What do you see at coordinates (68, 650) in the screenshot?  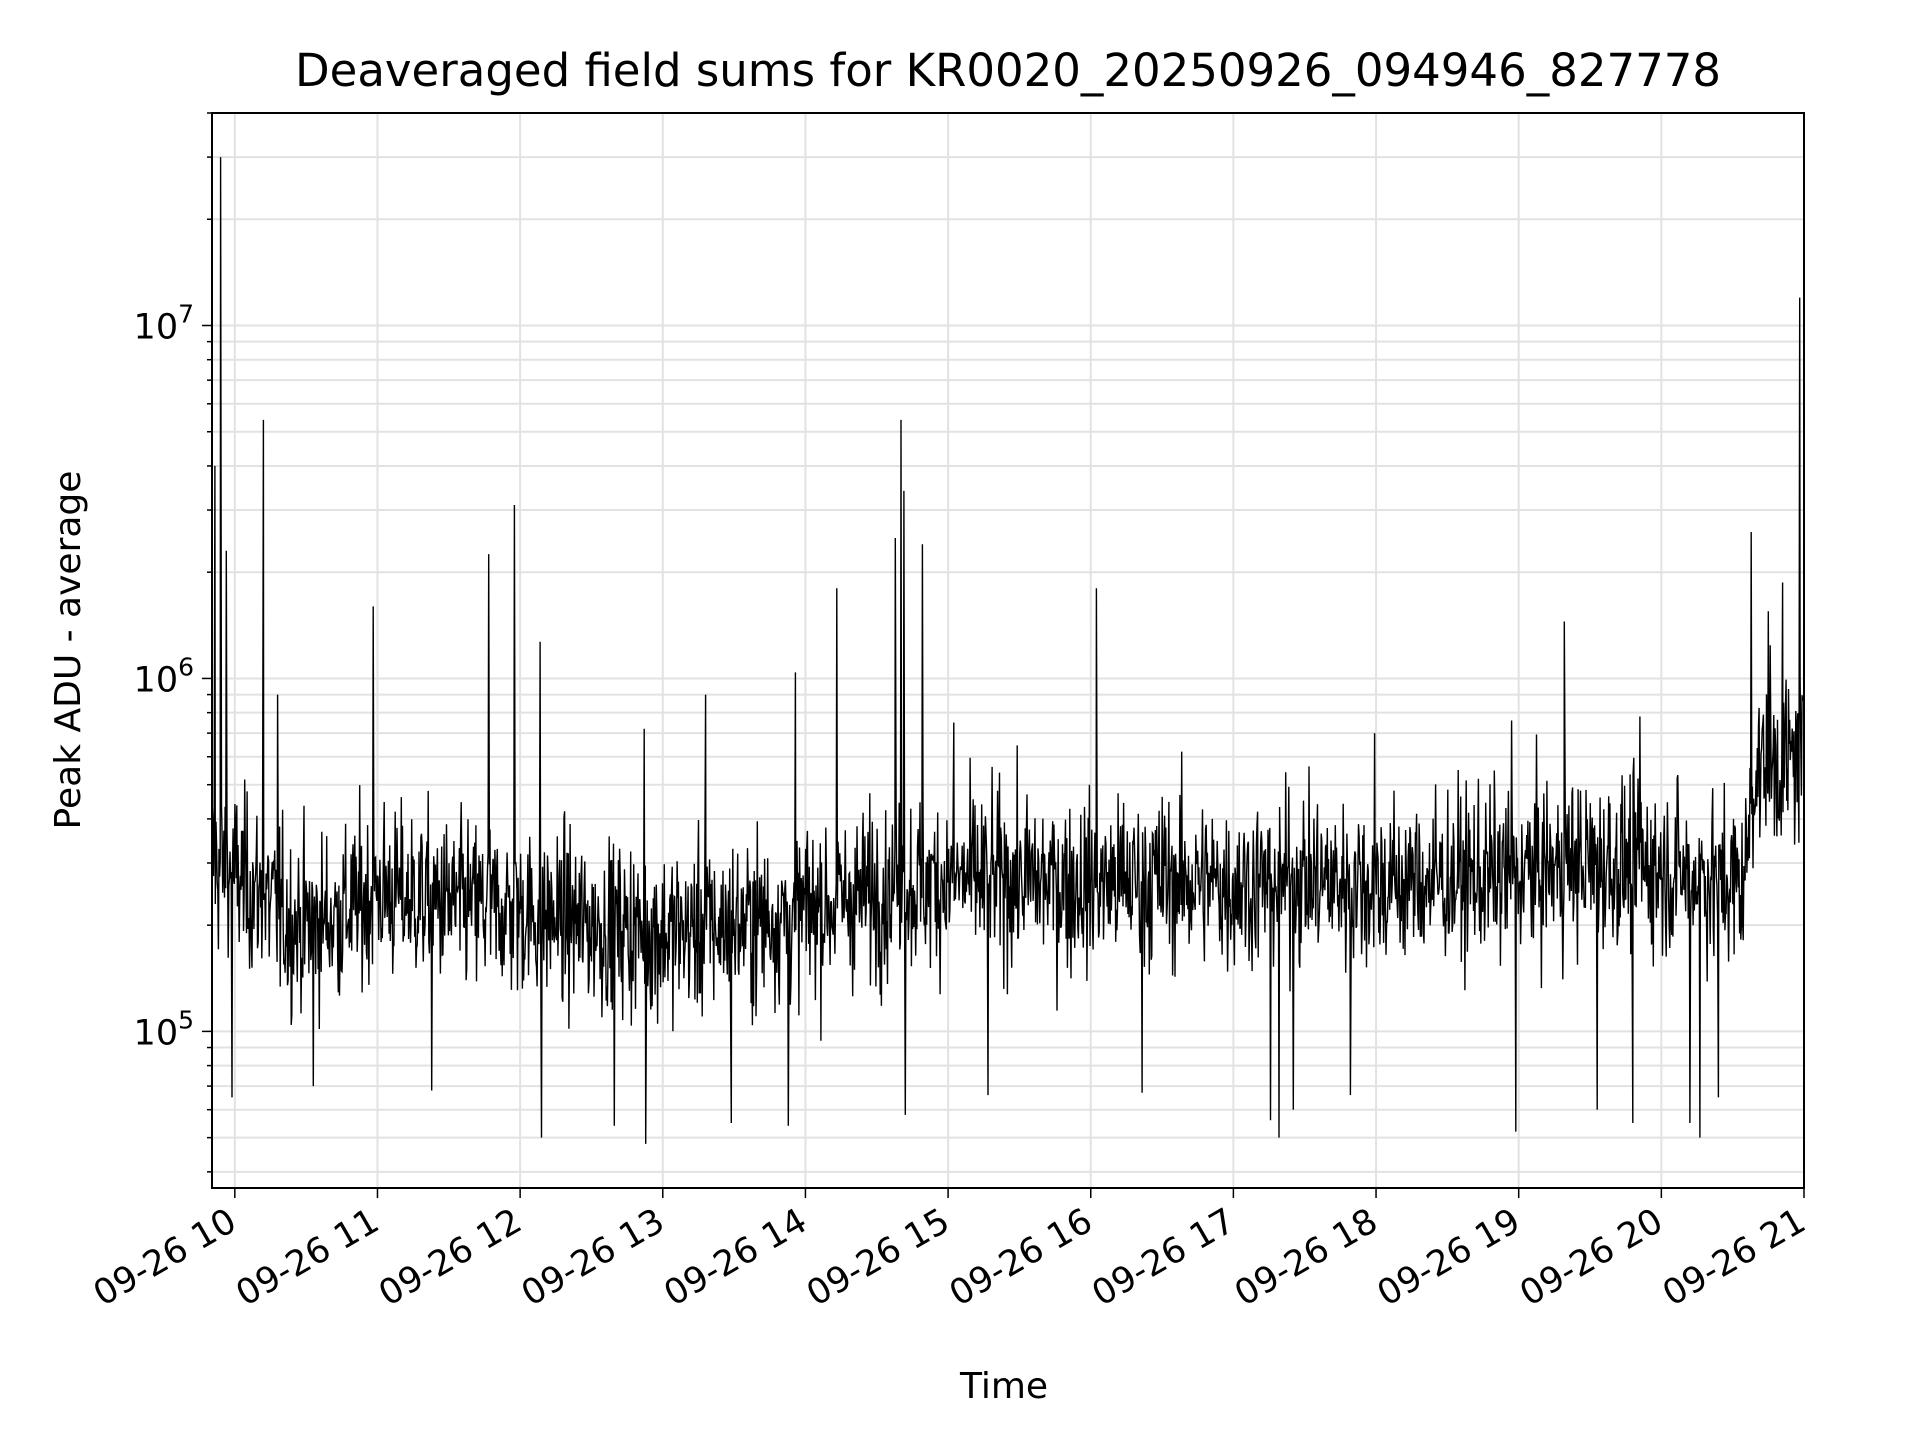 I see `y-axis-label: Peak ADU - average` at bounding box center [68, 650].